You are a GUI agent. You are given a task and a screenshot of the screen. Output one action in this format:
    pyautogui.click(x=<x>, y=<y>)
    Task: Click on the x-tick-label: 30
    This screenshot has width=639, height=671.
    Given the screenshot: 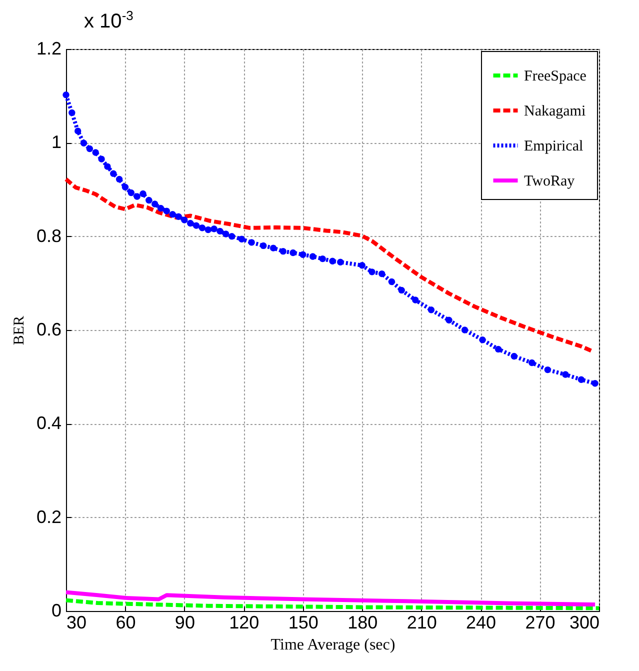 What is the action you would take?
    pyautogui.click(x=76, y=622)
    